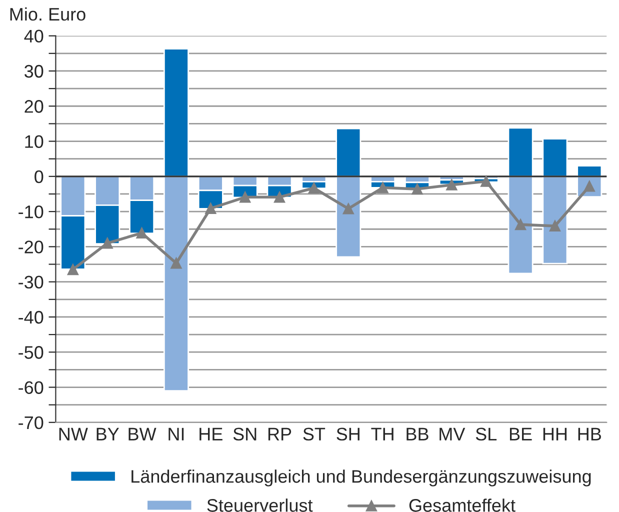 The width and height of the screenshot is (619, 512). Describe the element at coordinates (34, 106) in the screenshot. I see `y-tick-label: 20` at that location.